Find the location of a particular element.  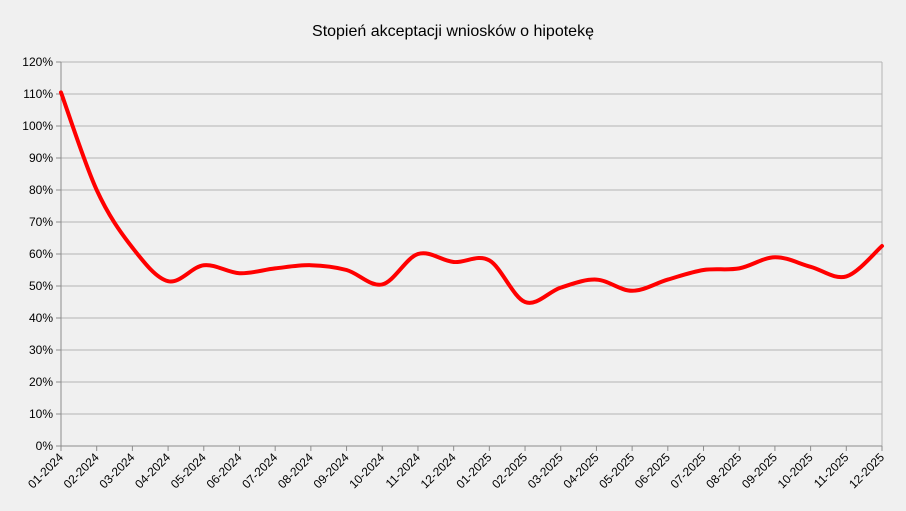

x-tick-label: 01-2024 is located at coordinates (45, 470).